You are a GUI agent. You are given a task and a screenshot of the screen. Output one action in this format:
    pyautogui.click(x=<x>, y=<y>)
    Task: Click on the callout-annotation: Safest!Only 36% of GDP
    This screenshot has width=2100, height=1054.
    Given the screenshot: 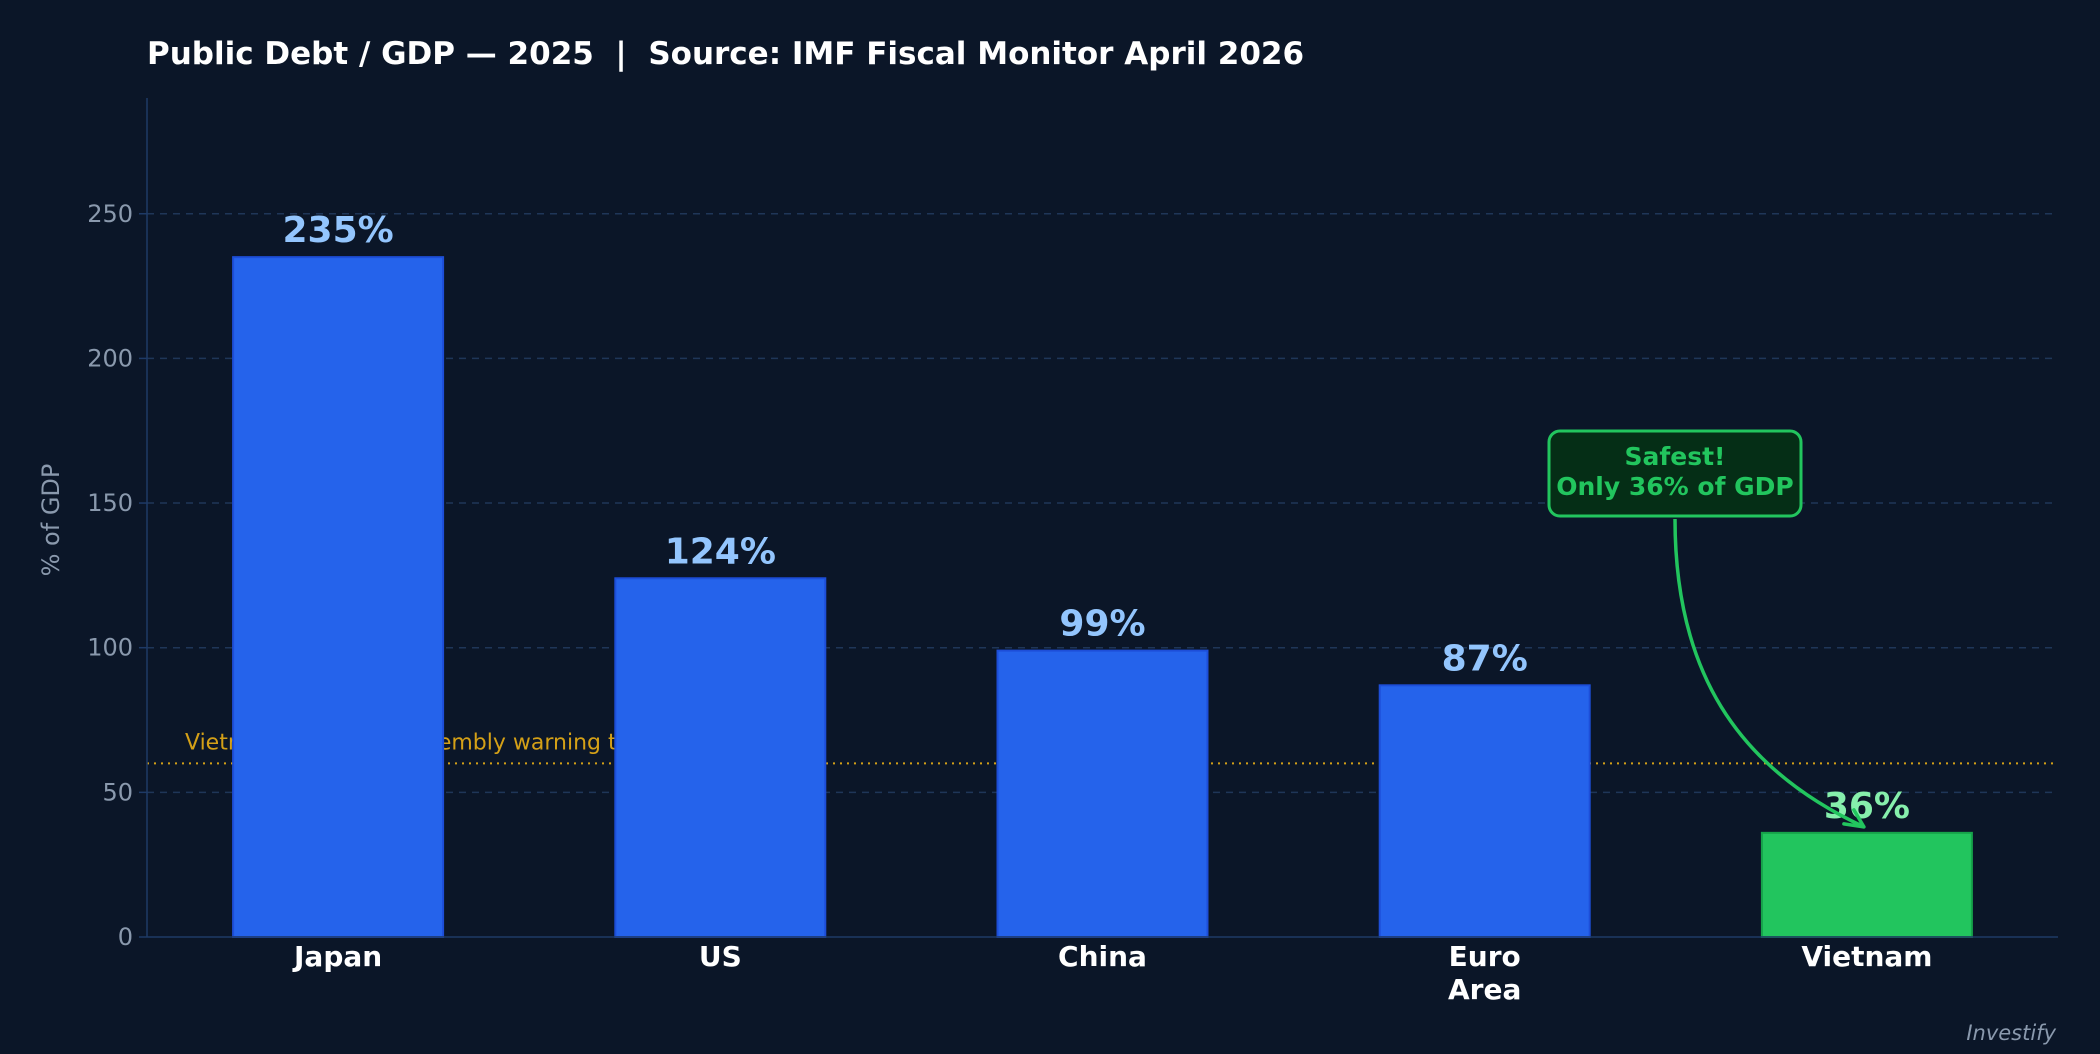 What is the action you would take?
    pyautogui.click(x=1706, y=629)
    